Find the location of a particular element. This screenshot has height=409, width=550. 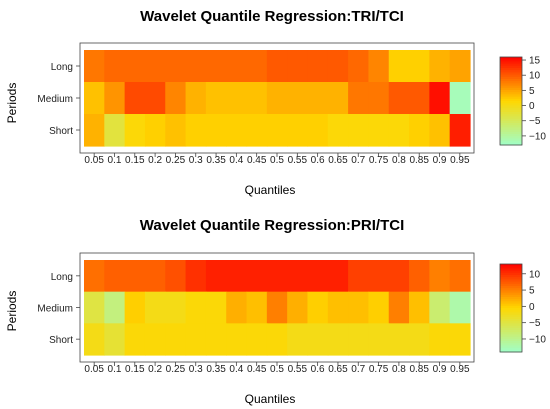

heatmap-cell-long-0.6 is located at coordinates (318, 66).